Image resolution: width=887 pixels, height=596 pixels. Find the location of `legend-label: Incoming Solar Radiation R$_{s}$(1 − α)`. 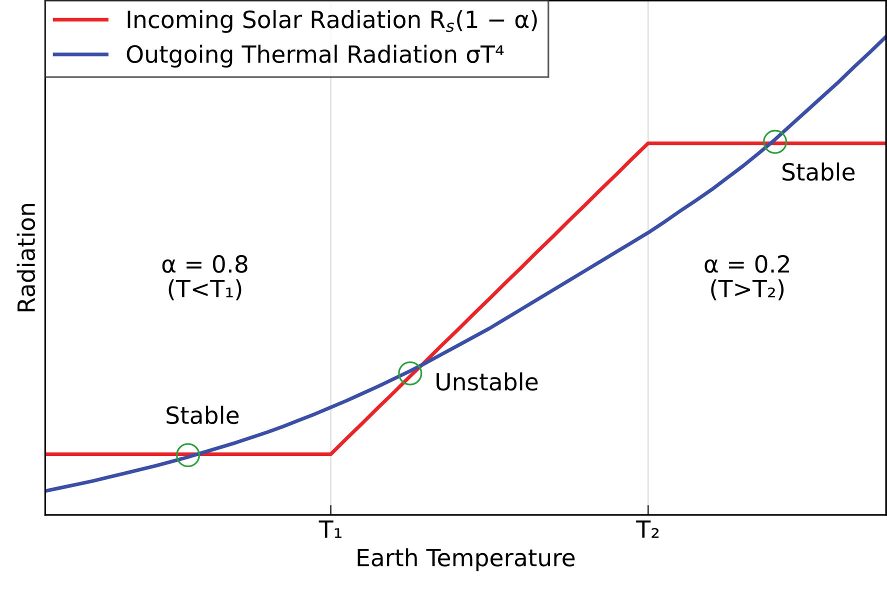

legend-label: Incoming Solar Radiation R$_{s}$(1 − α) is located at coordinates (332, 21).